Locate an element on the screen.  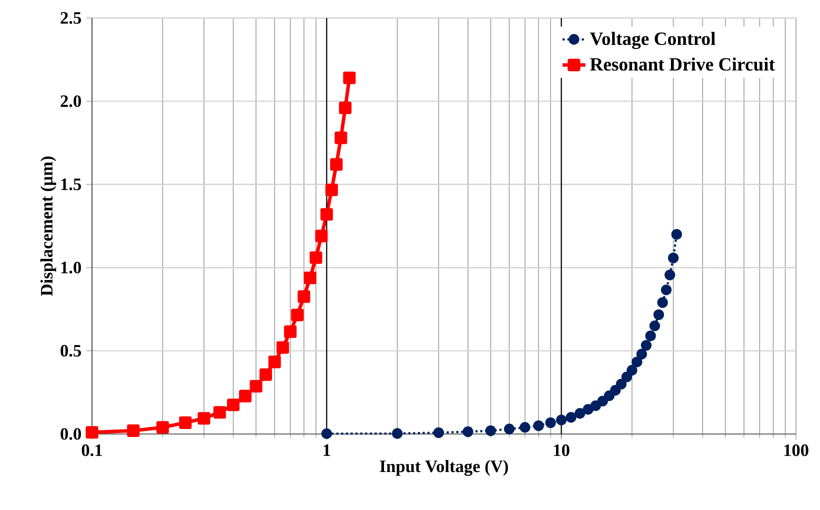
y-axis-title: Displacement (µm) is located at coordinates (48, 226).